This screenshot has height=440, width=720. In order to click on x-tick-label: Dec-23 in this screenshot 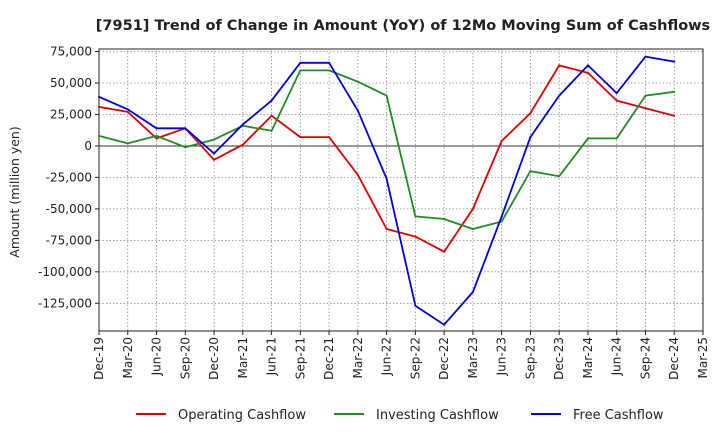, I will do `click(559, 358)`.